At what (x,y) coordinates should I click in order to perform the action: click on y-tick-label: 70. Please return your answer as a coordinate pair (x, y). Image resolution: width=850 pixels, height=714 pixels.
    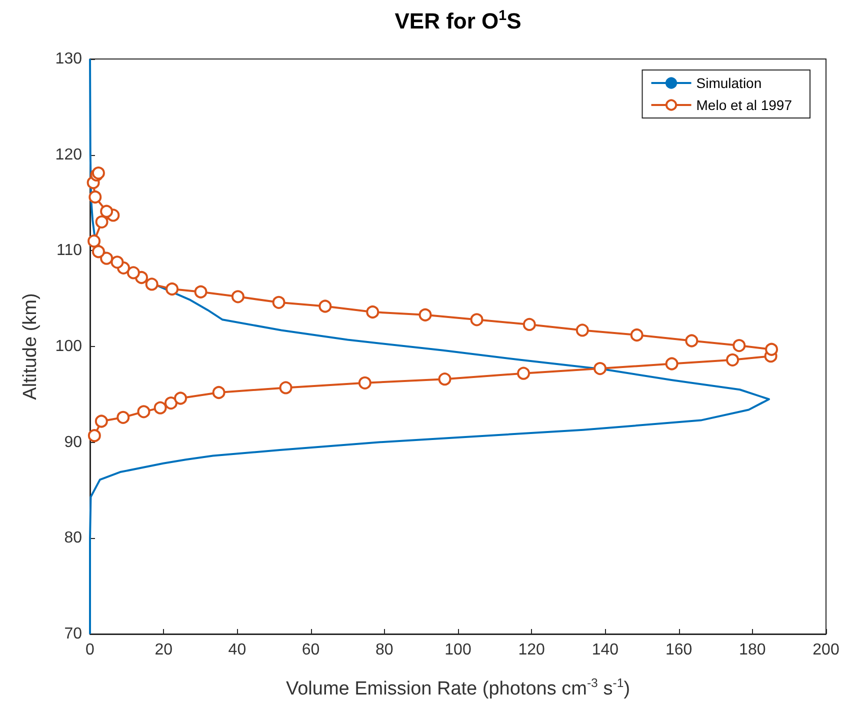
    Looking at the image, I should click on (73, 634).